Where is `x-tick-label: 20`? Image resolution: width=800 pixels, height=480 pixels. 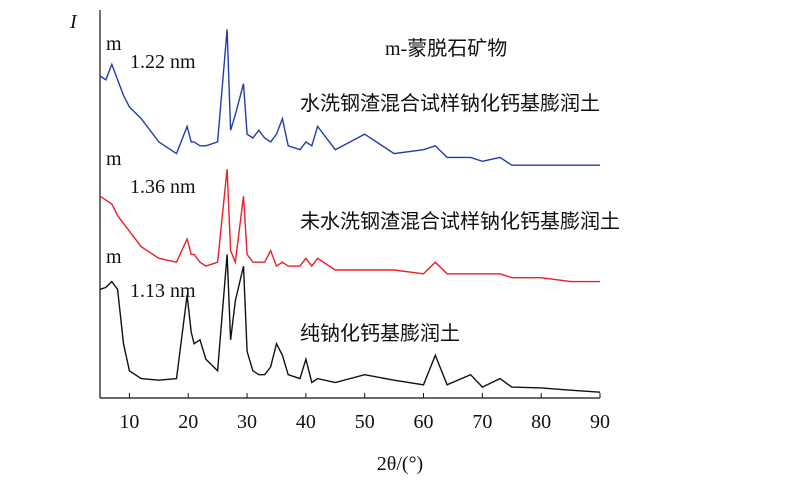 x-tick-label: 20 is located at coordinates (188, 422).